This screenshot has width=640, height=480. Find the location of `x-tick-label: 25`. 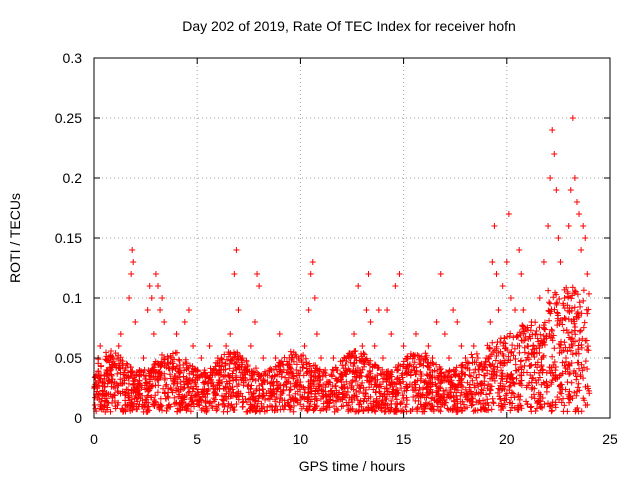

x-tick-label: 25 is located at coordinates (610, 439).